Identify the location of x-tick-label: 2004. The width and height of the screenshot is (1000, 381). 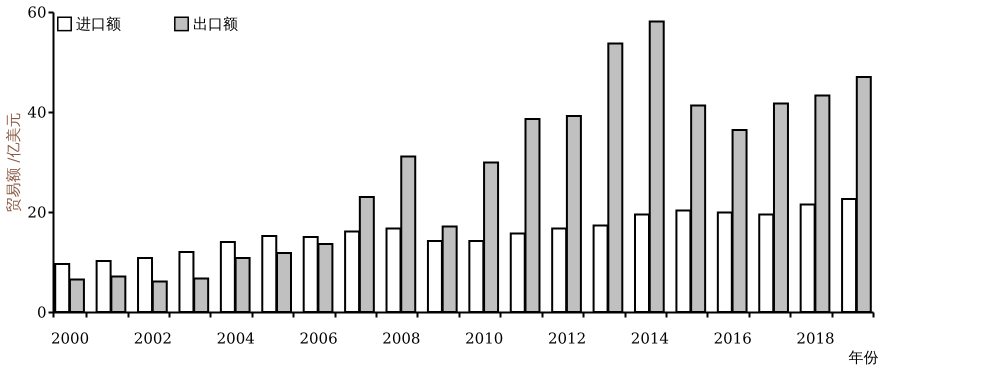
(235, 339).